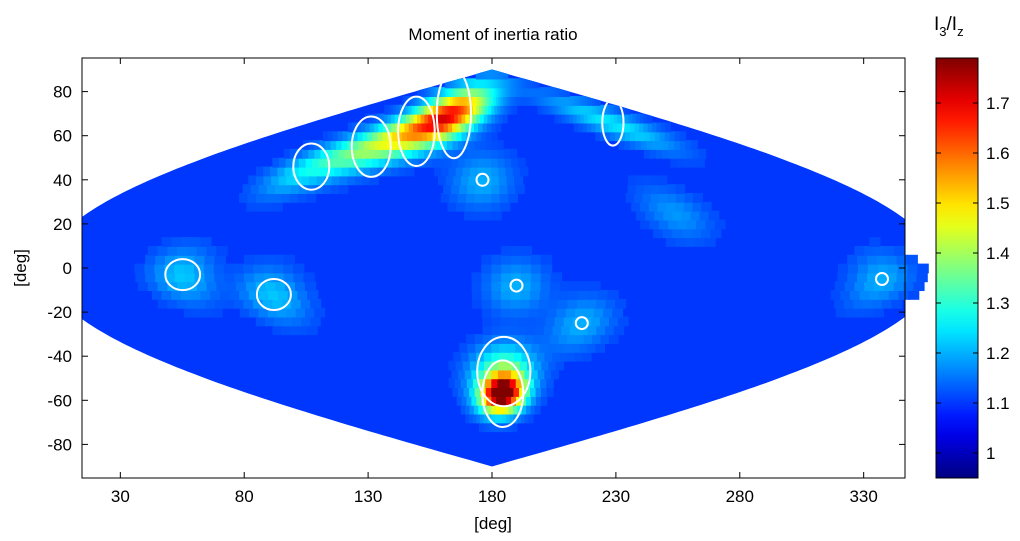  I want to click on x-tick-label: 330, so click(863, 496).